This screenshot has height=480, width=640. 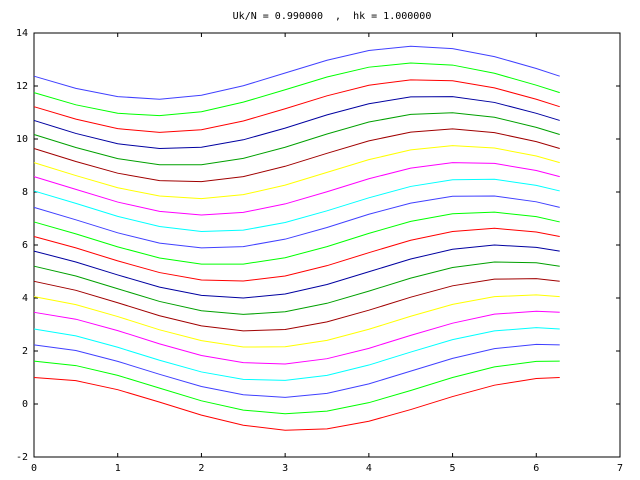 What do you see at coordinates (453, 468) in the screenshot?
I see `x-tick-label: 5` at bounding box center [453, 468].